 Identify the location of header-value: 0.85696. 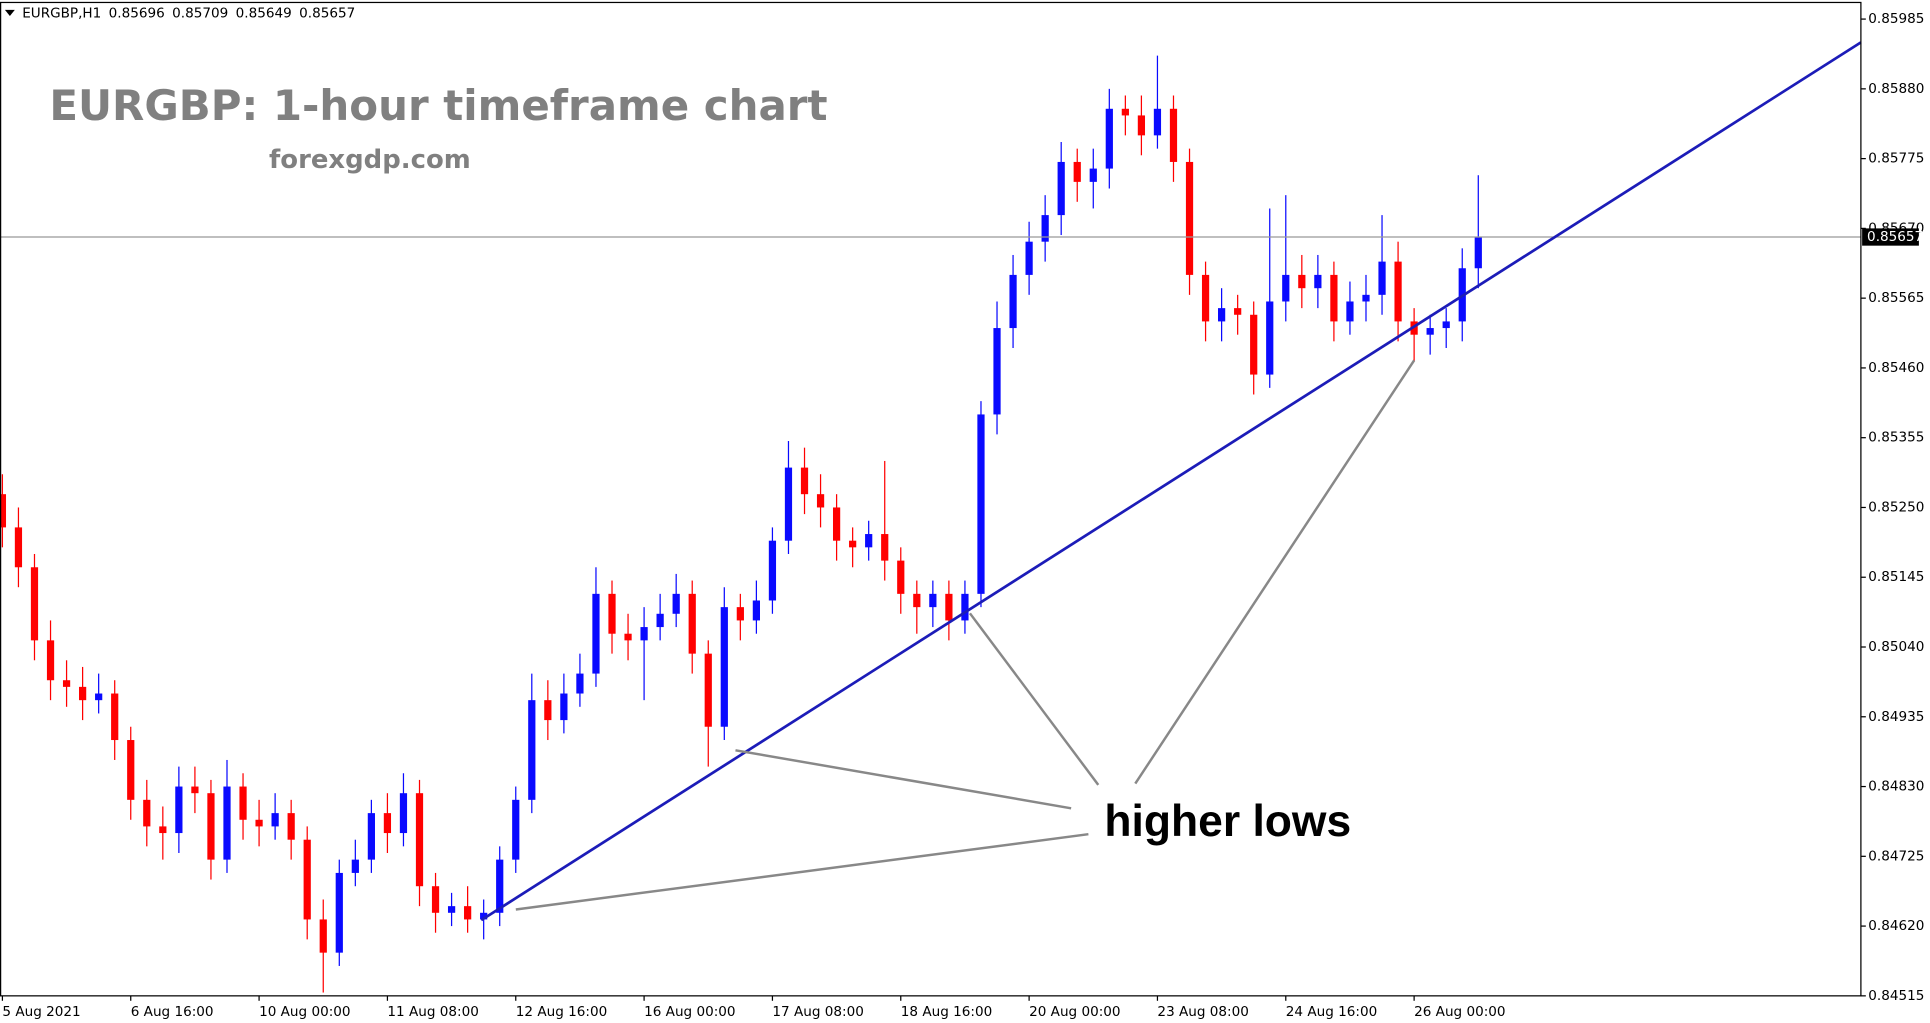
(137, 14).